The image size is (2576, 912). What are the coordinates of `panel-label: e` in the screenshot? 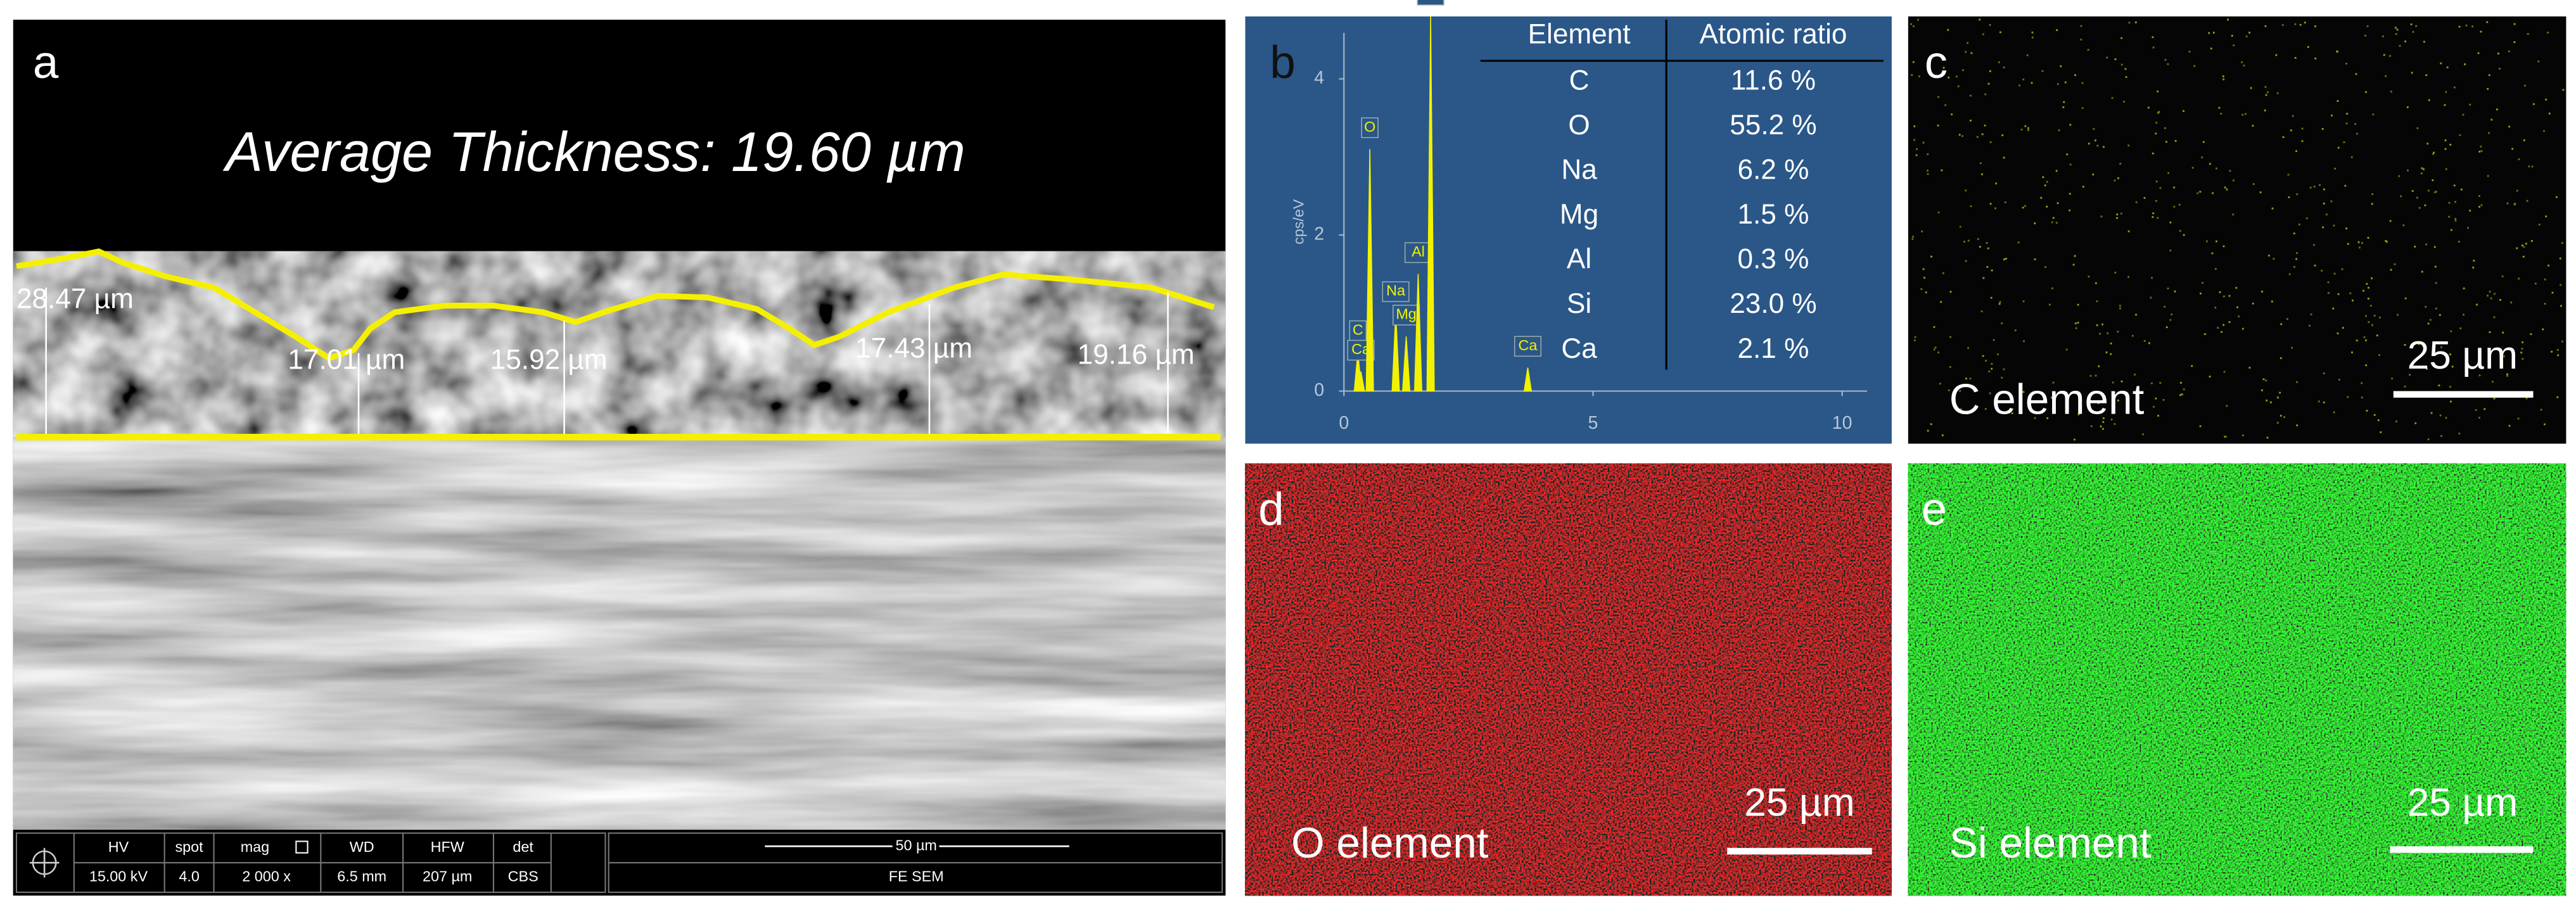 It's located at (1935, 509).